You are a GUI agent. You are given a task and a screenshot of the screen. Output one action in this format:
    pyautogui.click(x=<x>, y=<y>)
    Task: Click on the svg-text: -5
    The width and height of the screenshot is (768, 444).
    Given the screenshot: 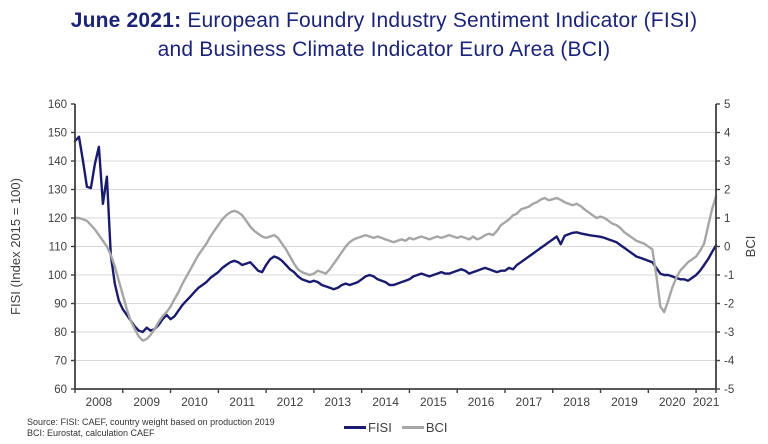 What is the action you would take?
    pyautogui.click(x=729, y=390)
    